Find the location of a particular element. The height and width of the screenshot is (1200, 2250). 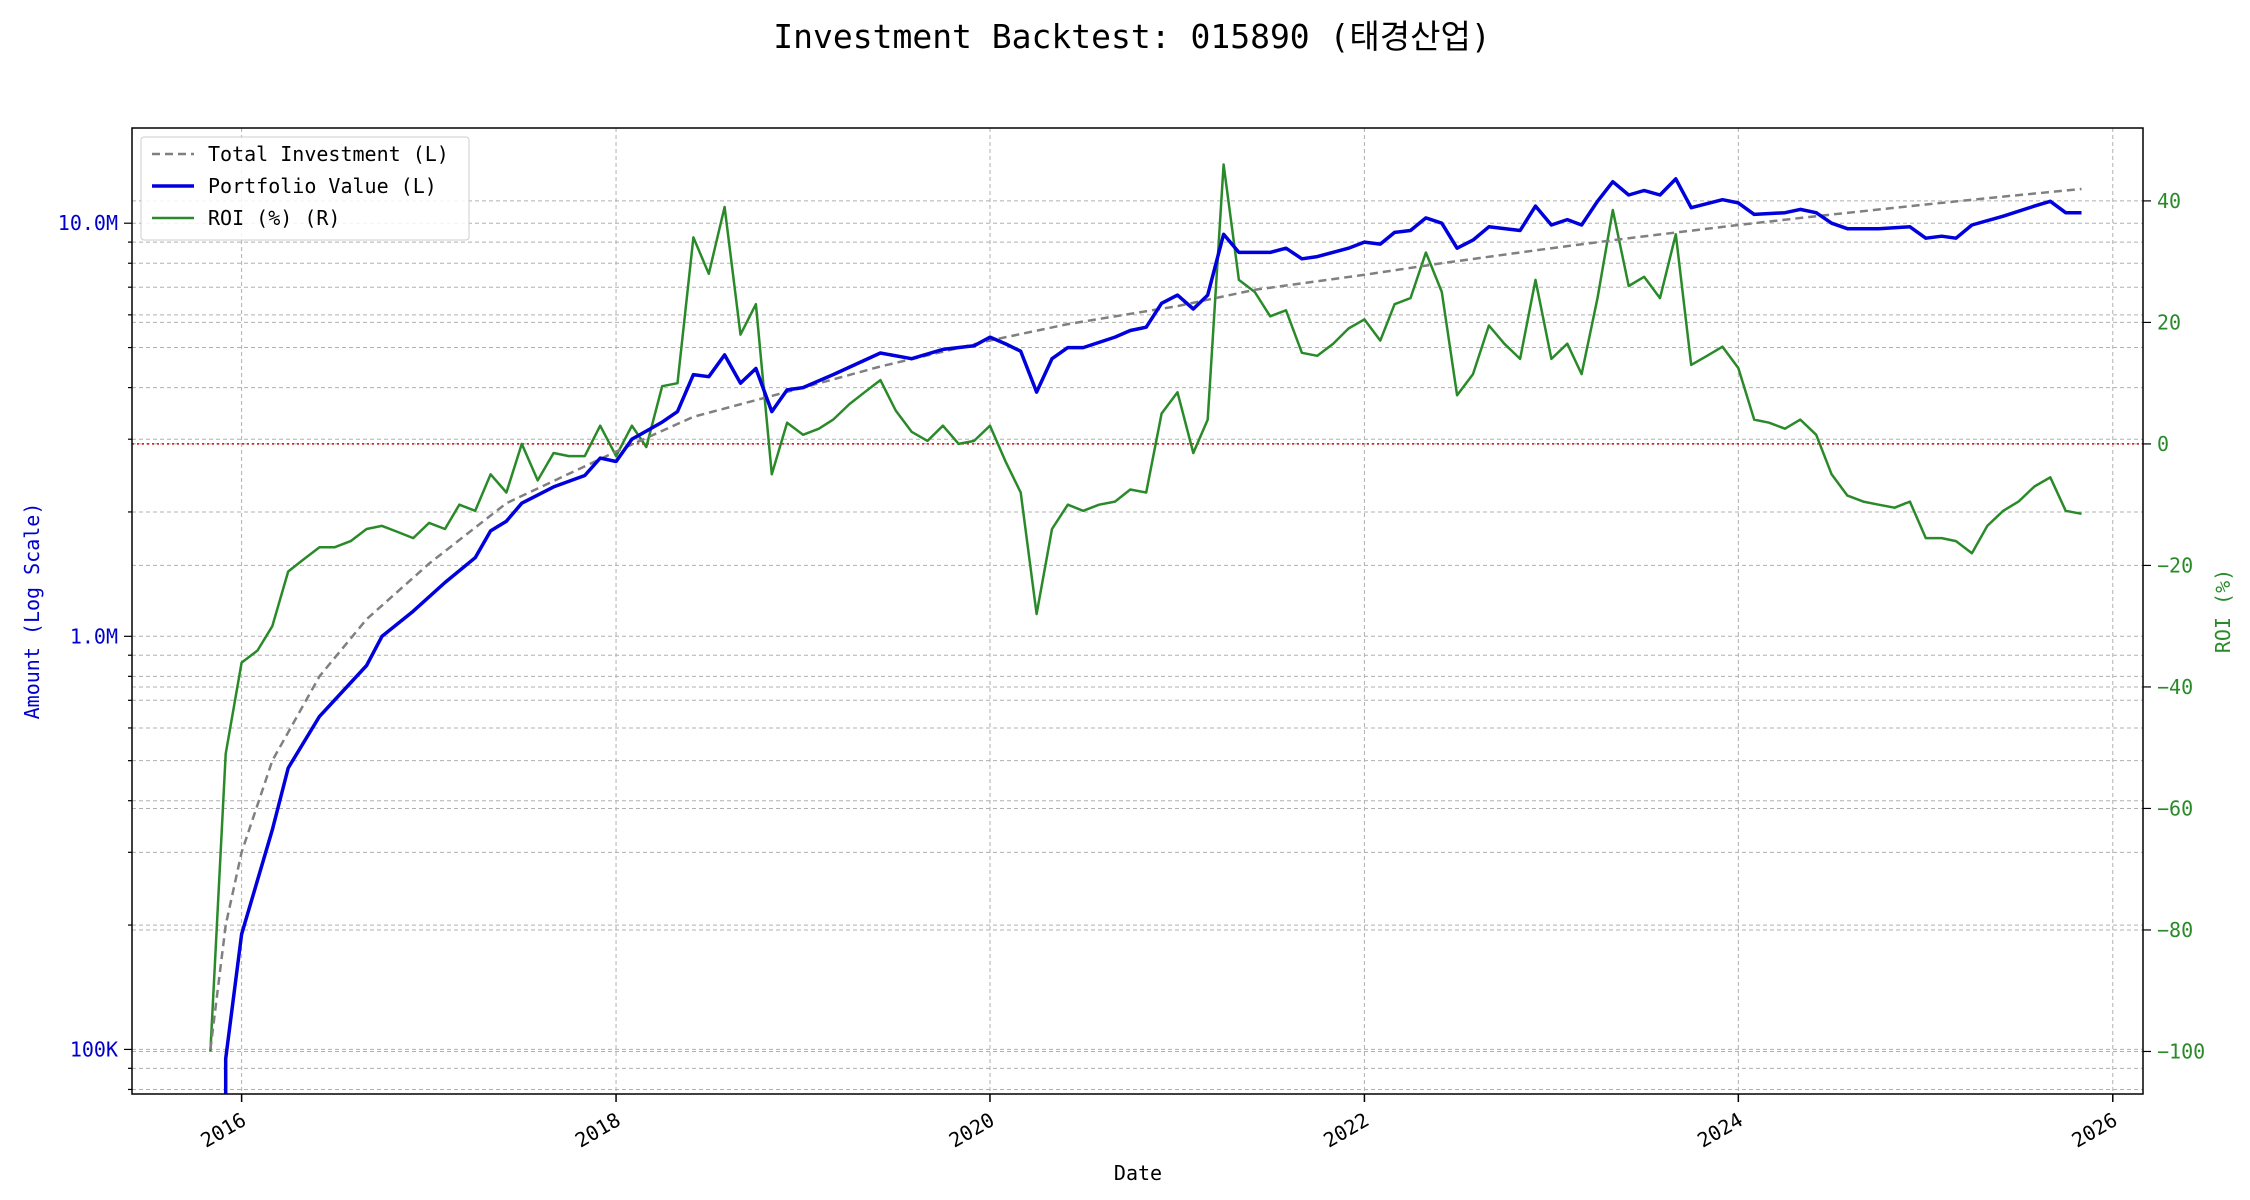

y-right-tick-label: −100 is located at coordinates (2181, 1051).